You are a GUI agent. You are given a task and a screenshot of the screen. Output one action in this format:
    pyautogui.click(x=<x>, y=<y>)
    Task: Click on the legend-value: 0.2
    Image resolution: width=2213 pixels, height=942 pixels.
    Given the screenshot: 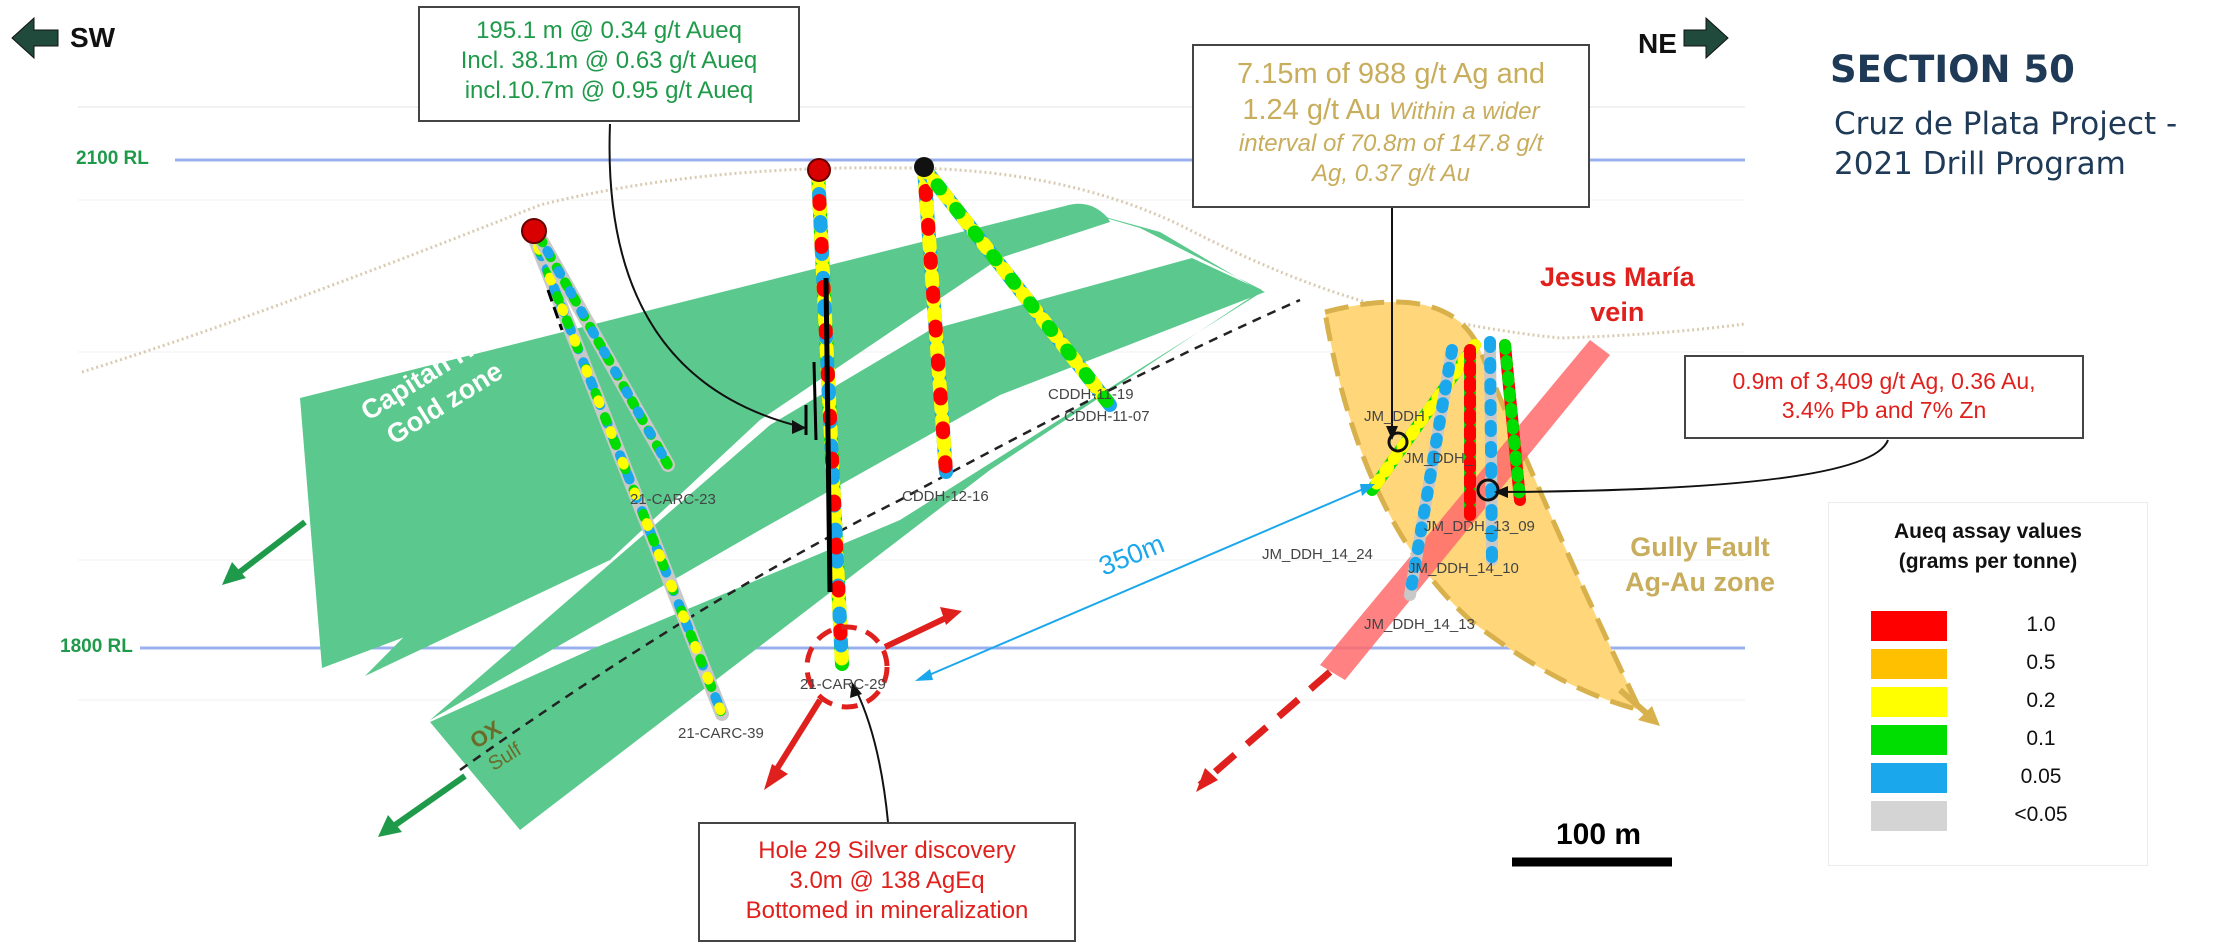 What is the action you would take?
    pyautogui.click(x=2041, y=701)
    